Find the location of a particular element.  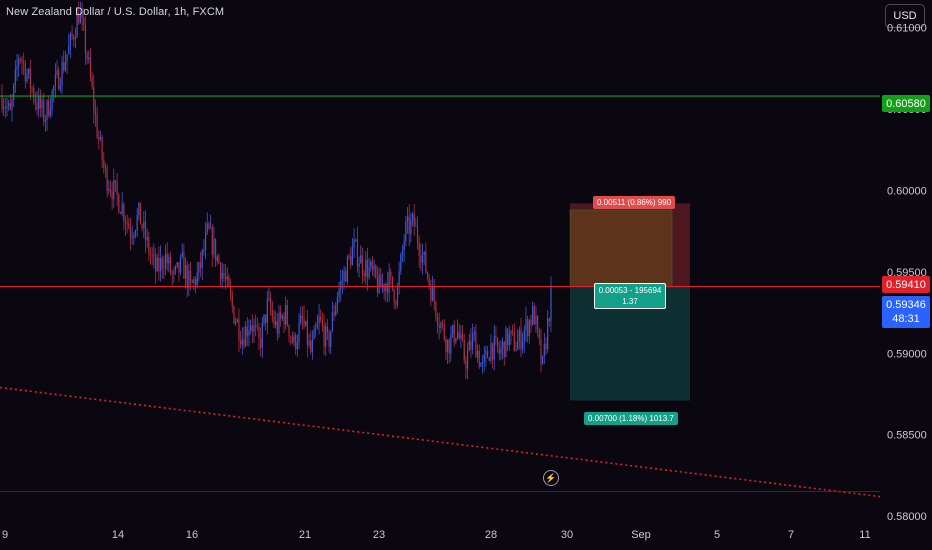

lightning-icon: ⚡ is located at coordinates (551, 478).